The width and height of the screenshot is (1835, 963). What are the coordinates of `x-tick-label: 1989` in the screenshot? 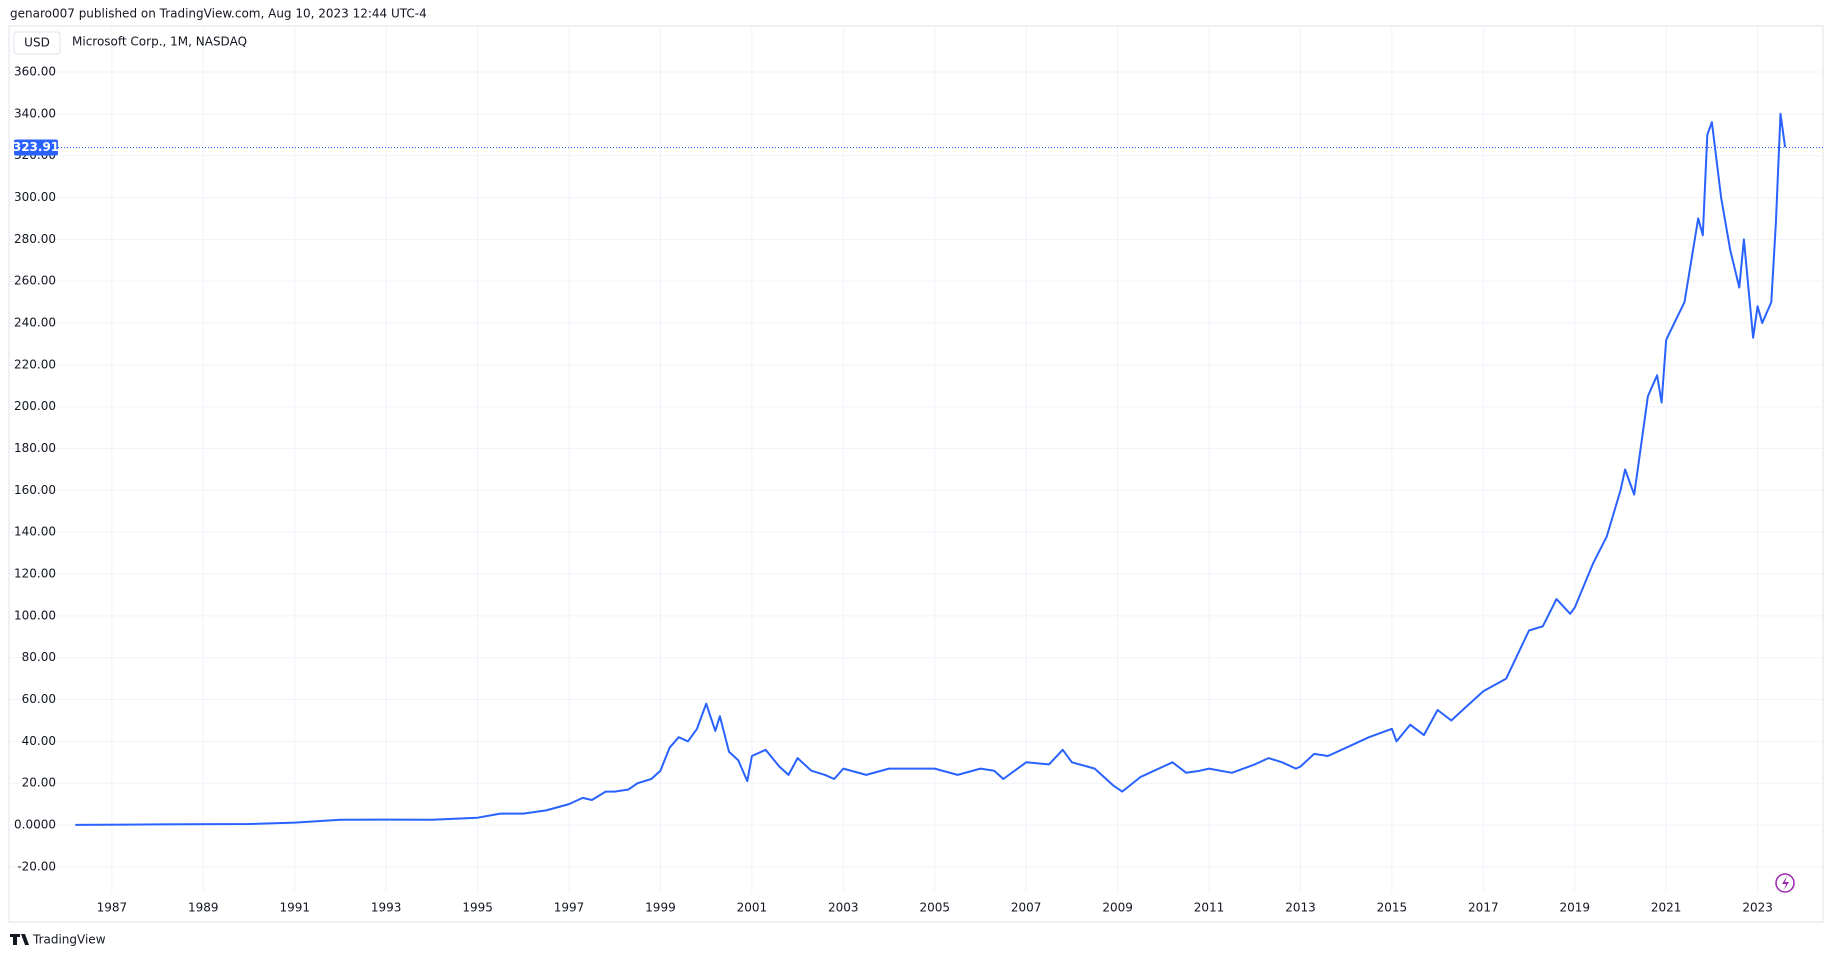 It's located at (203, 908).